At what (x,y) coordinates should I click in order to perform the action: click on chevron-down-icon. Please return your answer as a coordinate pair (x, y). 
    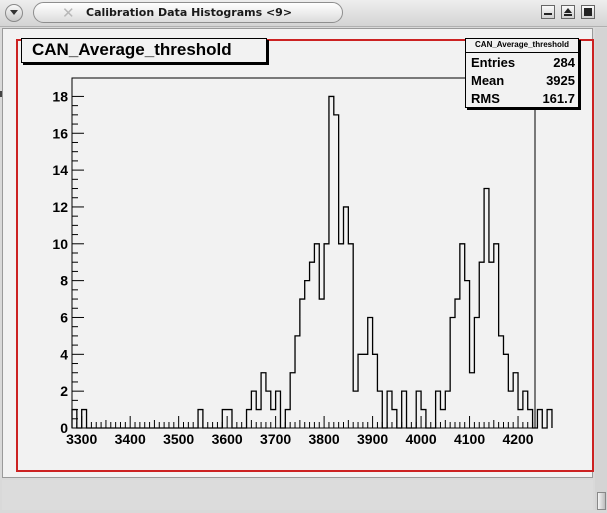
    Looking at the image, I should click on (14, 12).